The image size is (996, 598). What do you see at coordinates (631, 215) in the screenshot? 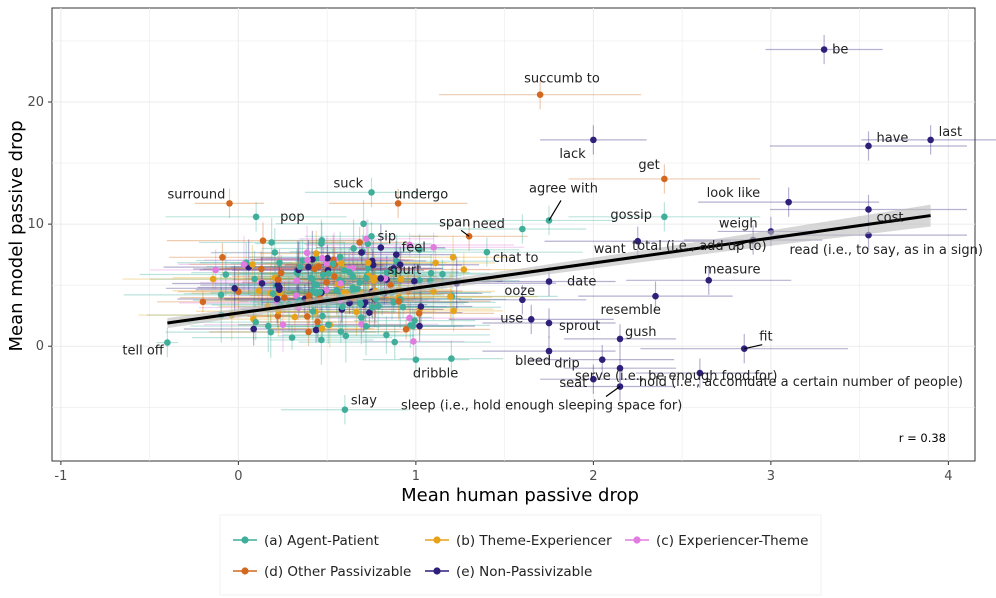
I see `point-label: gossip` at bounding box center [631, 215].